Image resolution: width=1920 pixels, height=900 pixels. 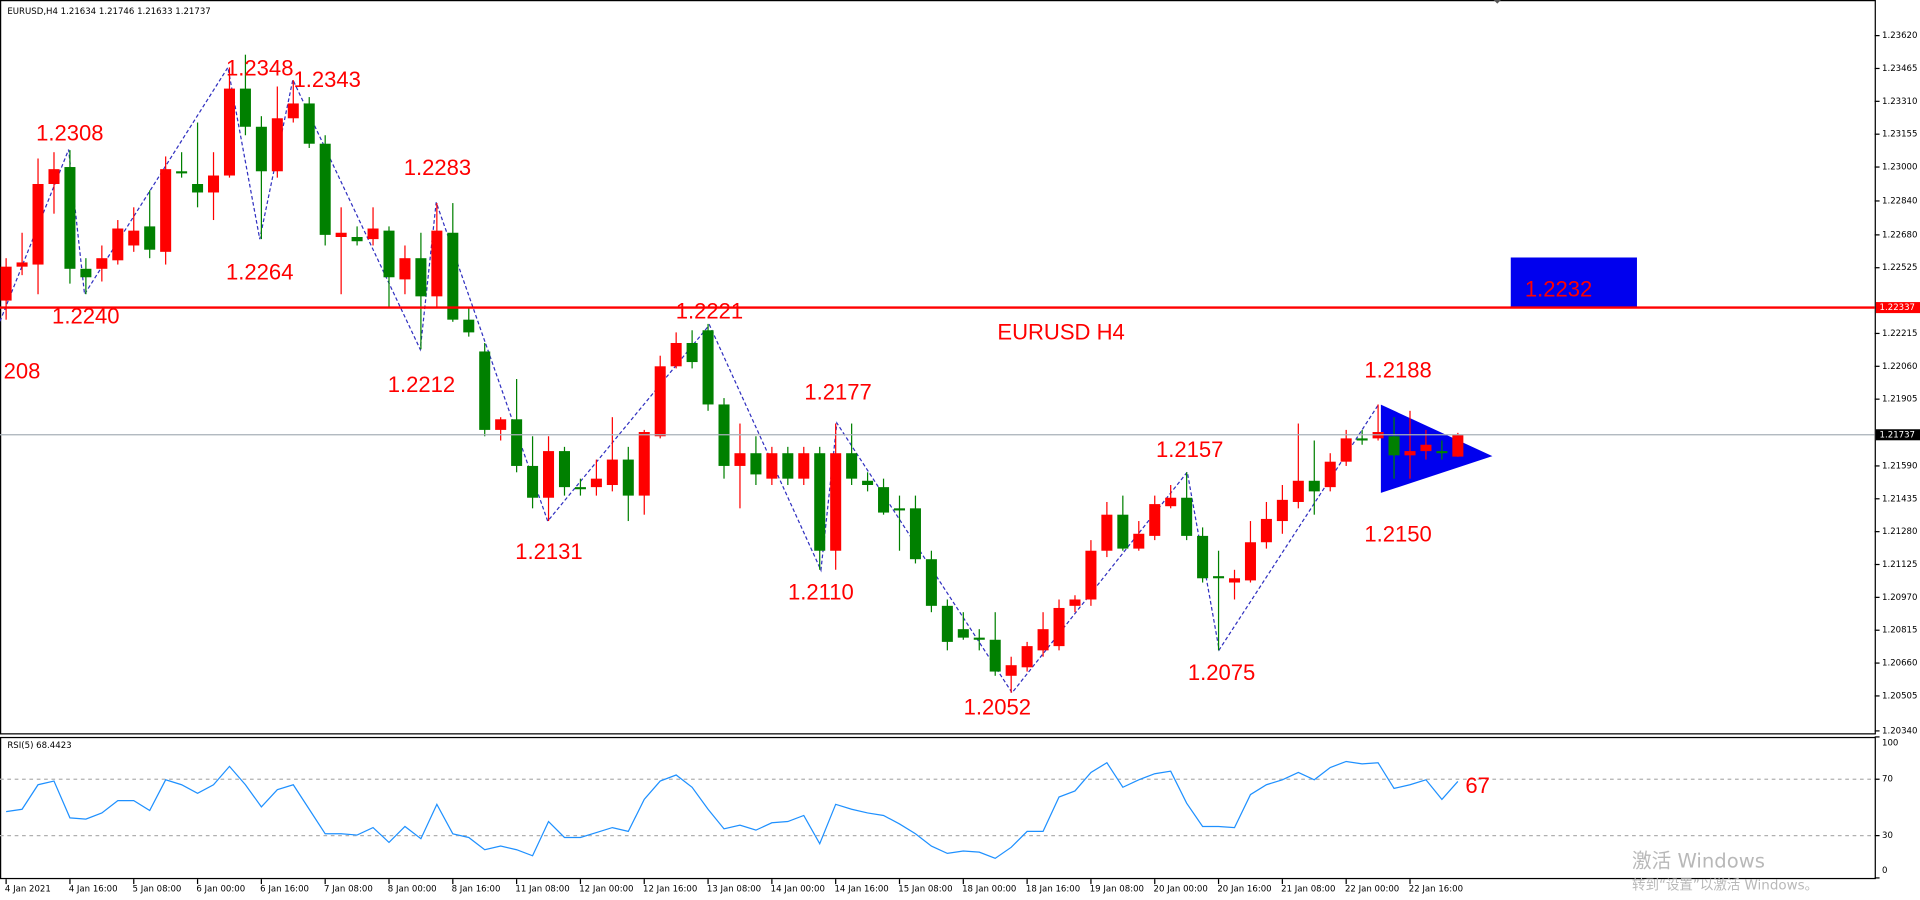 I want to click on y-tick-label: 1.21905, so click(x=1899, y=400).